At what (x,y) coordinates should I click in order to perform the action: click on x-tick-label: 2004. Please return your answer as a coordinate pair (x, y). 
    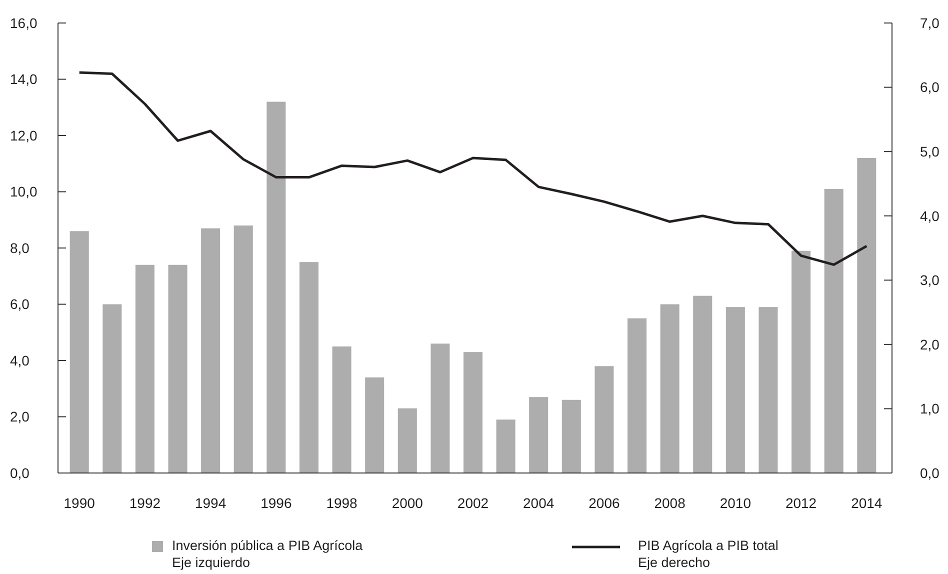
    Looking at the image, I should click on (538, 503).